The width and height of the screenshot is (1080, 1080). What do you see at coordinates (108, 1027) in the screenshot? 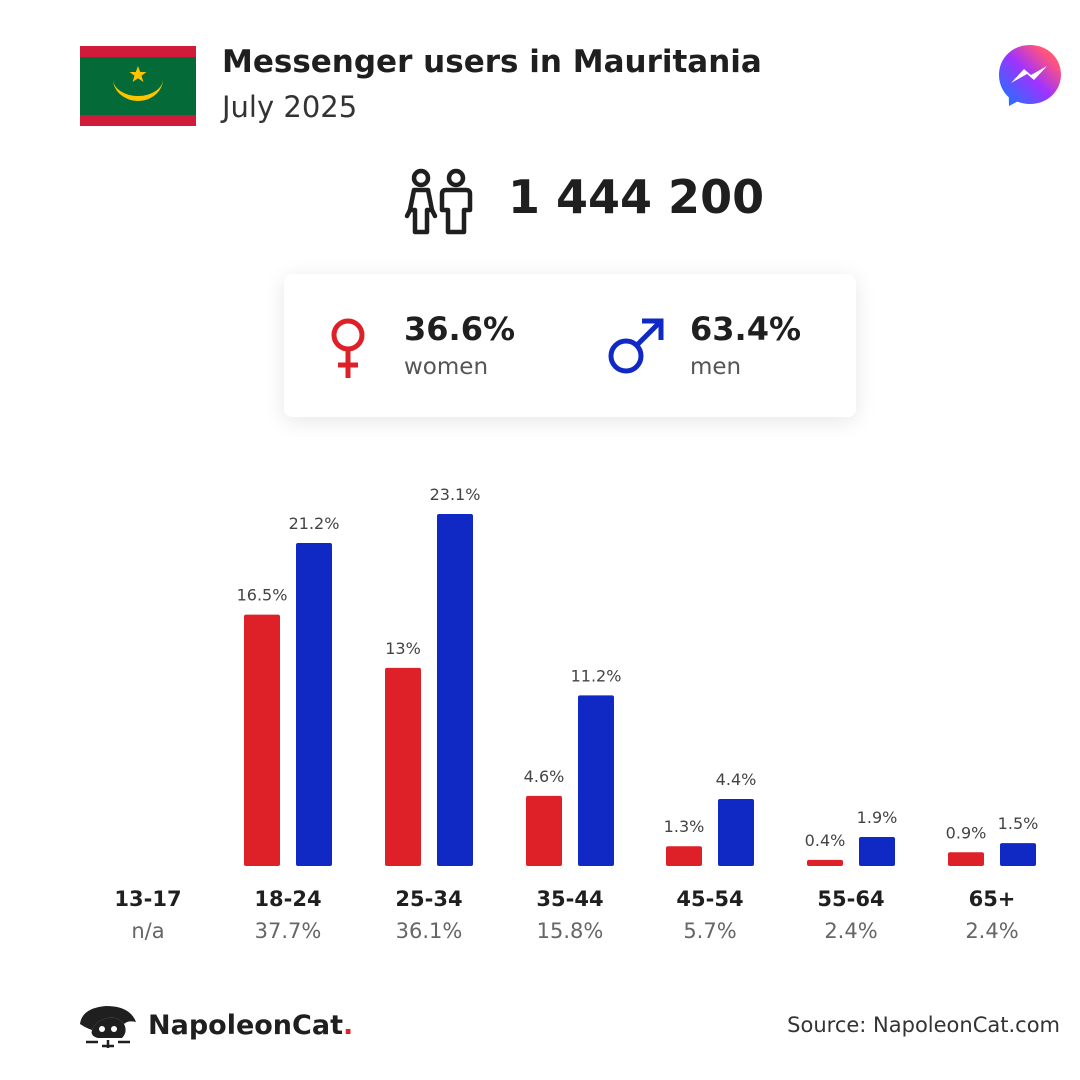
I see `napoleoncat-logo-icon` at bounding box center [108, 1027].